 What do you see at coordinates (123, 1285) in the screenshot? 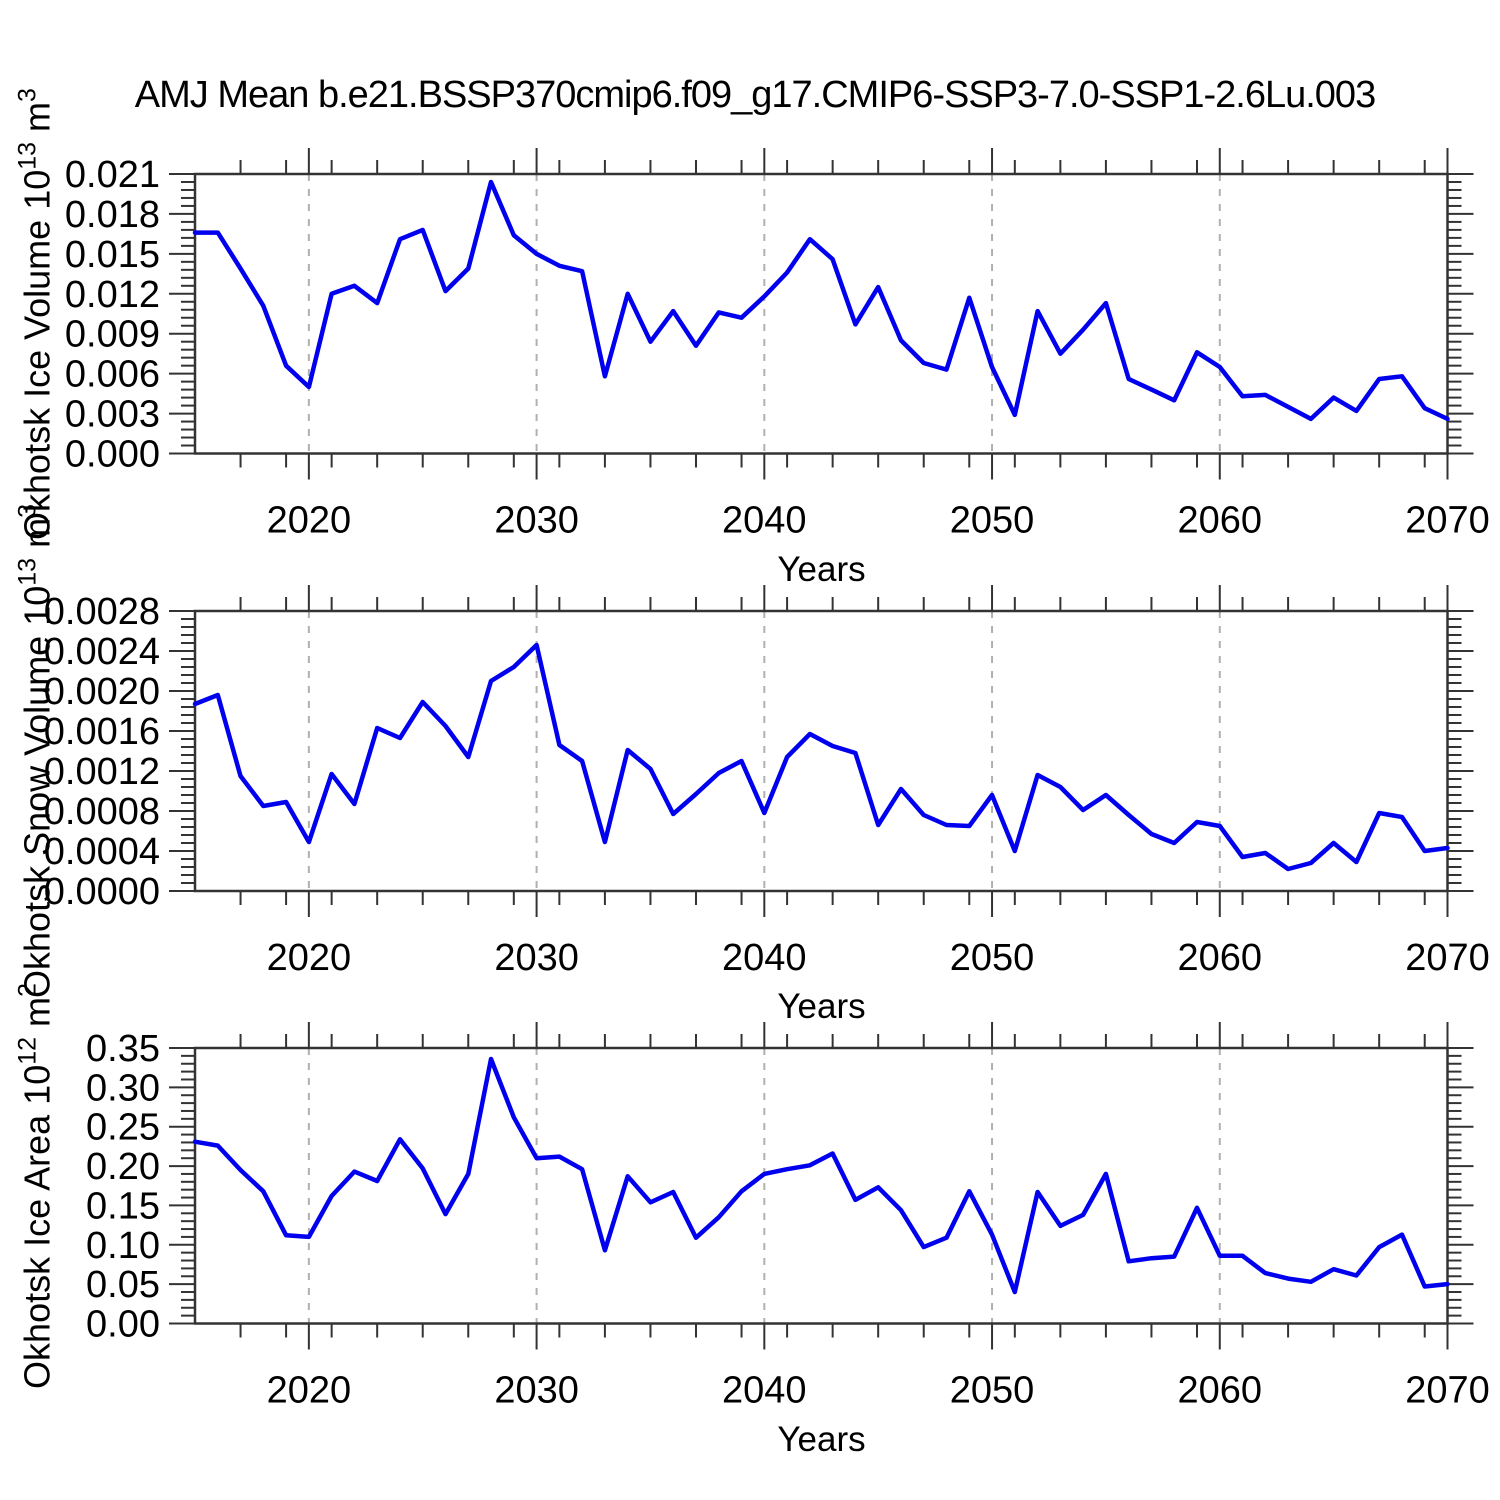
I see `y-tick-label: 0.05` at bounding box center [123, 1285].